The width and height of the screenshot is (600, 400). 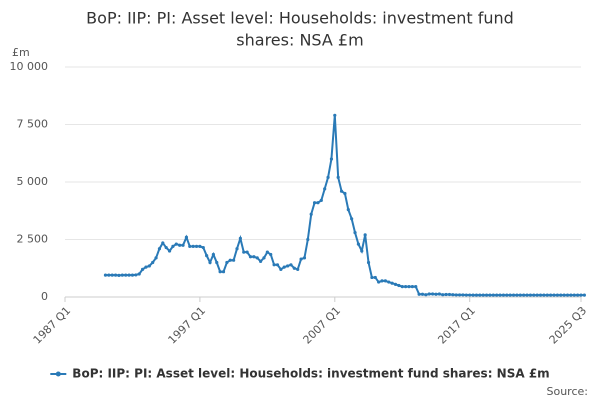 What do you see at coordinates (322, 325) in the screenshot?
I see `x-tick-label: 2007 Q1` at bounding box center [322, 325].